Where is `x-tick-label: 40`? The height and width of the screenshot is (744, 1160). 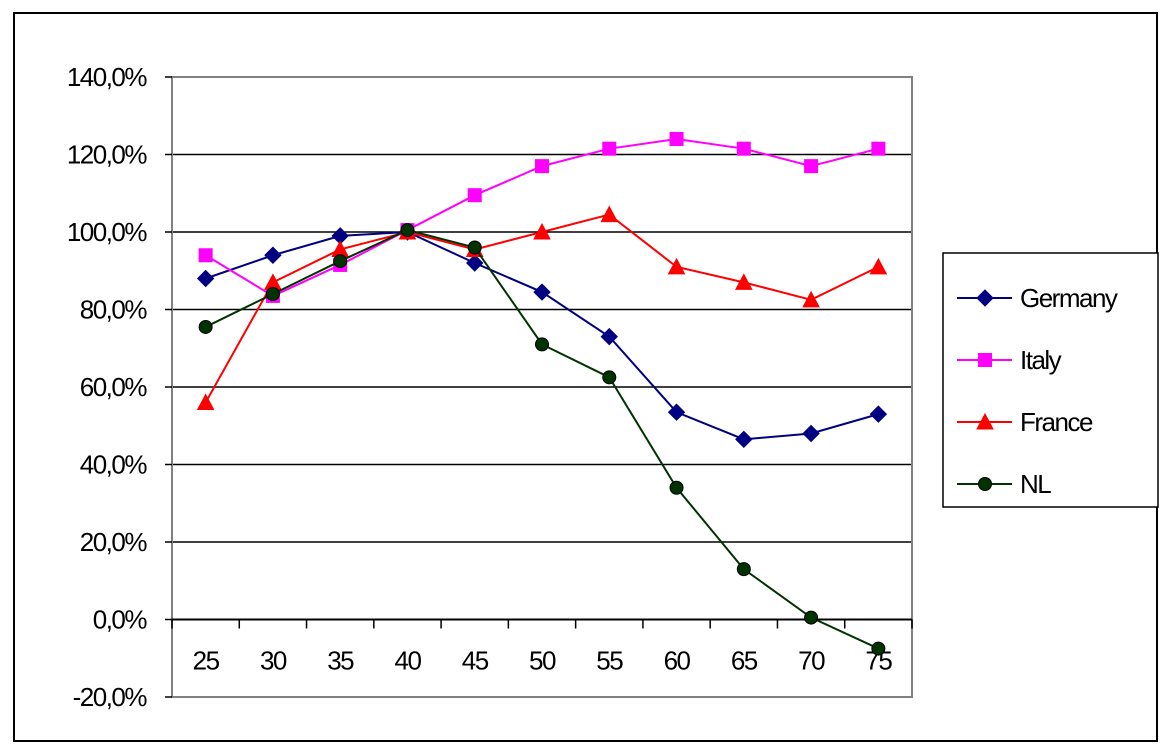 x-tick-label: 40 is located at coordinates (407, 661).